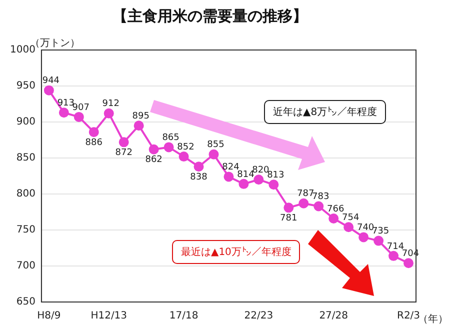 Image resolution: width=450 pixels, height=331 pixels. What do you see at coordinates (49, 316) in the screenshot?
I see `x-tick-label: H8/9` at bounding box center [49, 316].